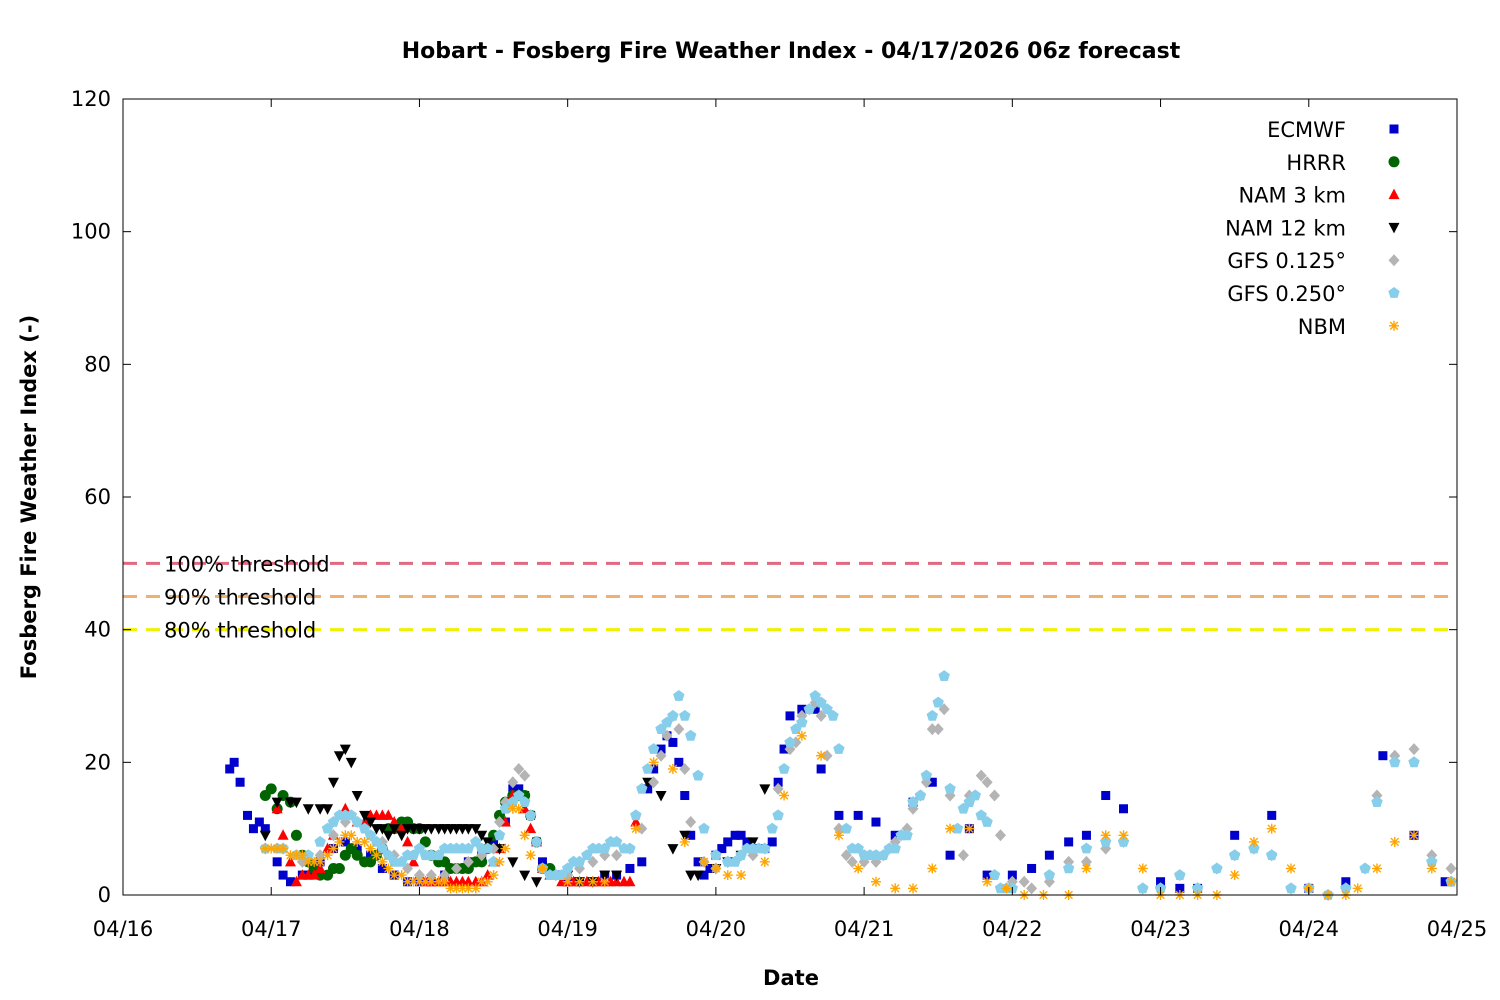 This screenshot has width=1500, height=1000. What do you see at coordinates (97, 364) in the screenshot?
I see `y-tick-label: 80` at bounding box center [97, 364].